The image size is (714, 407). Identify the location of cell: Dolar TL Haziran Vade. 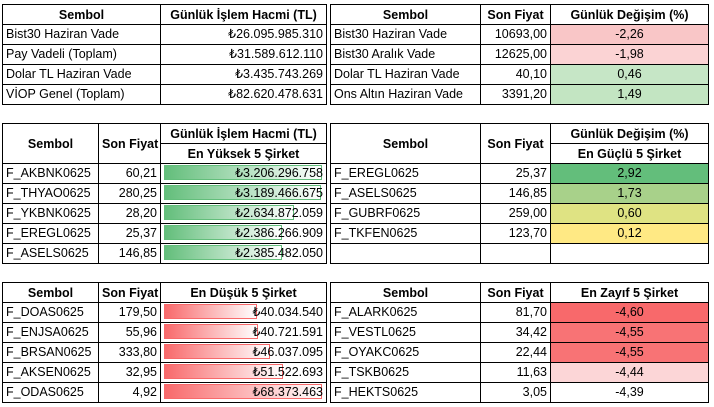
(405, 74).